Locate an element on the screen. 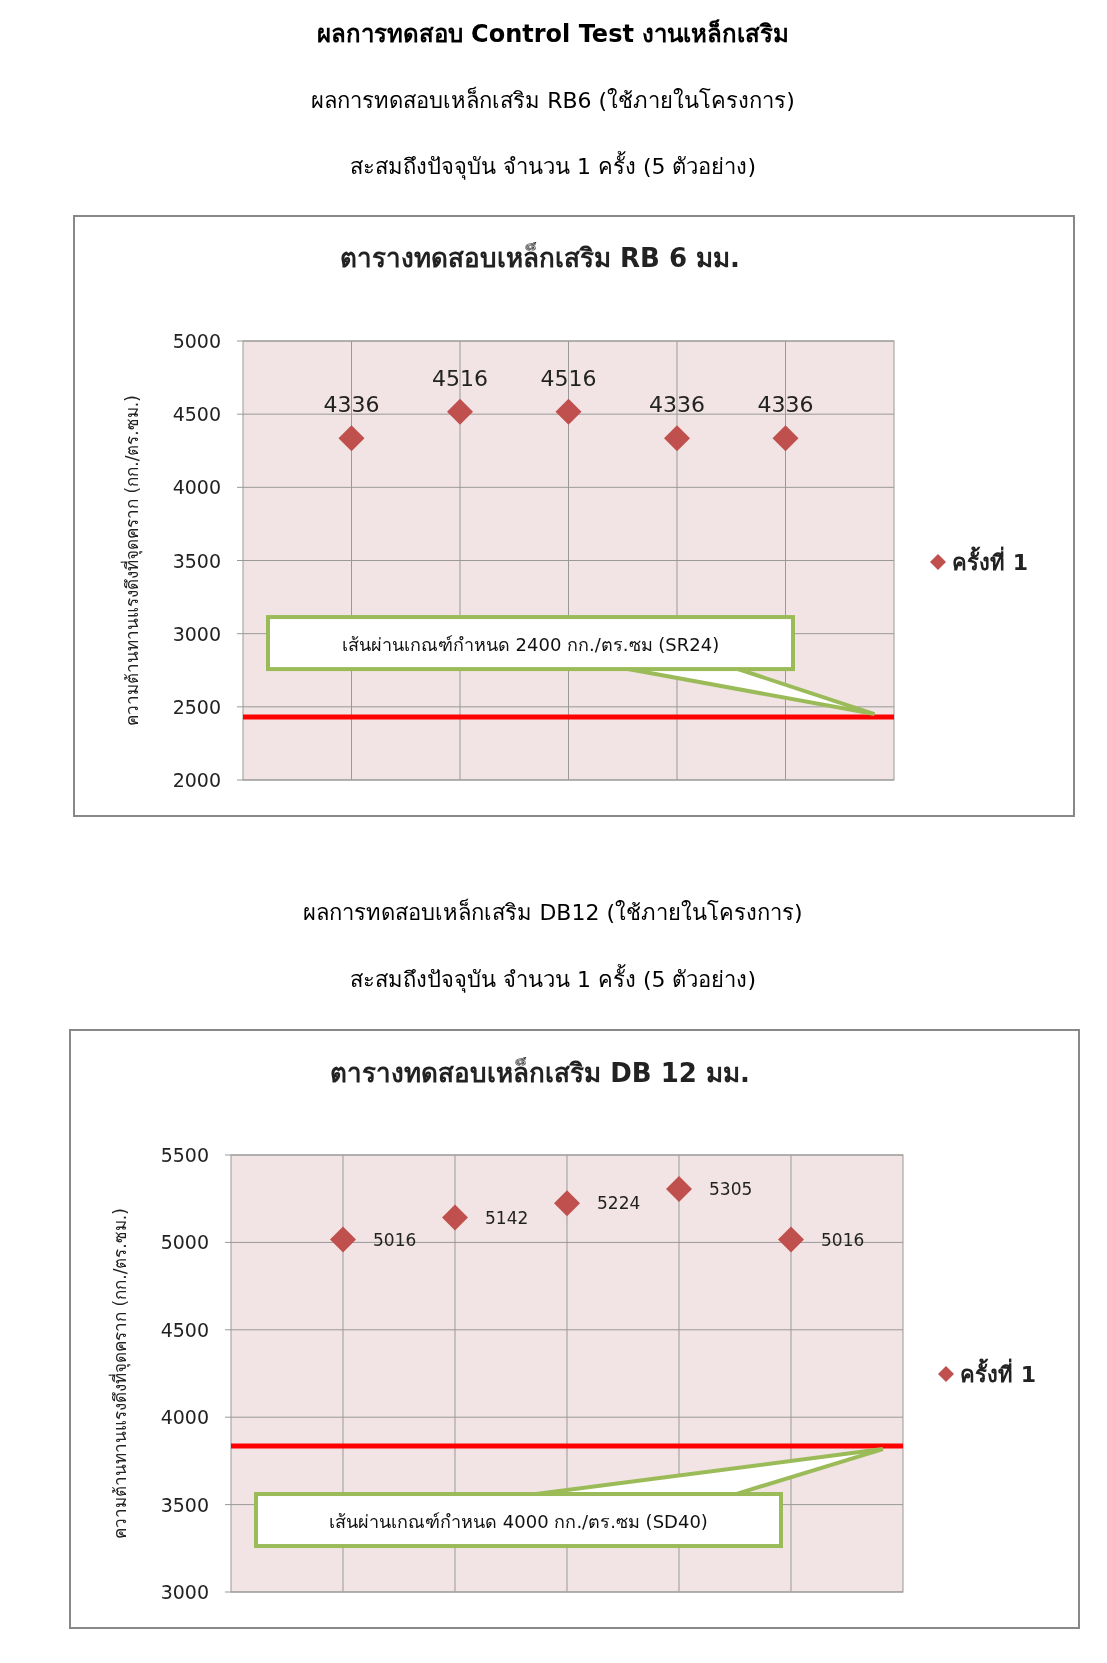  text: ผลการทดสอบเหล็กเสริม DB12 (ใช้ภายในโครงการ) is located at coordinates (553, 911).